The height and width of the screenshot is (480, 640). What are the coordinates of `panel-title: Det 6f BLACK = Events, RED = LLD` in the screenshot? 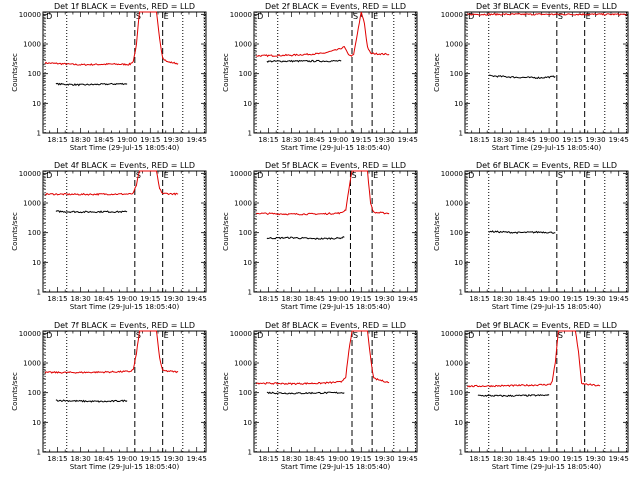 It's located at (546, 165).